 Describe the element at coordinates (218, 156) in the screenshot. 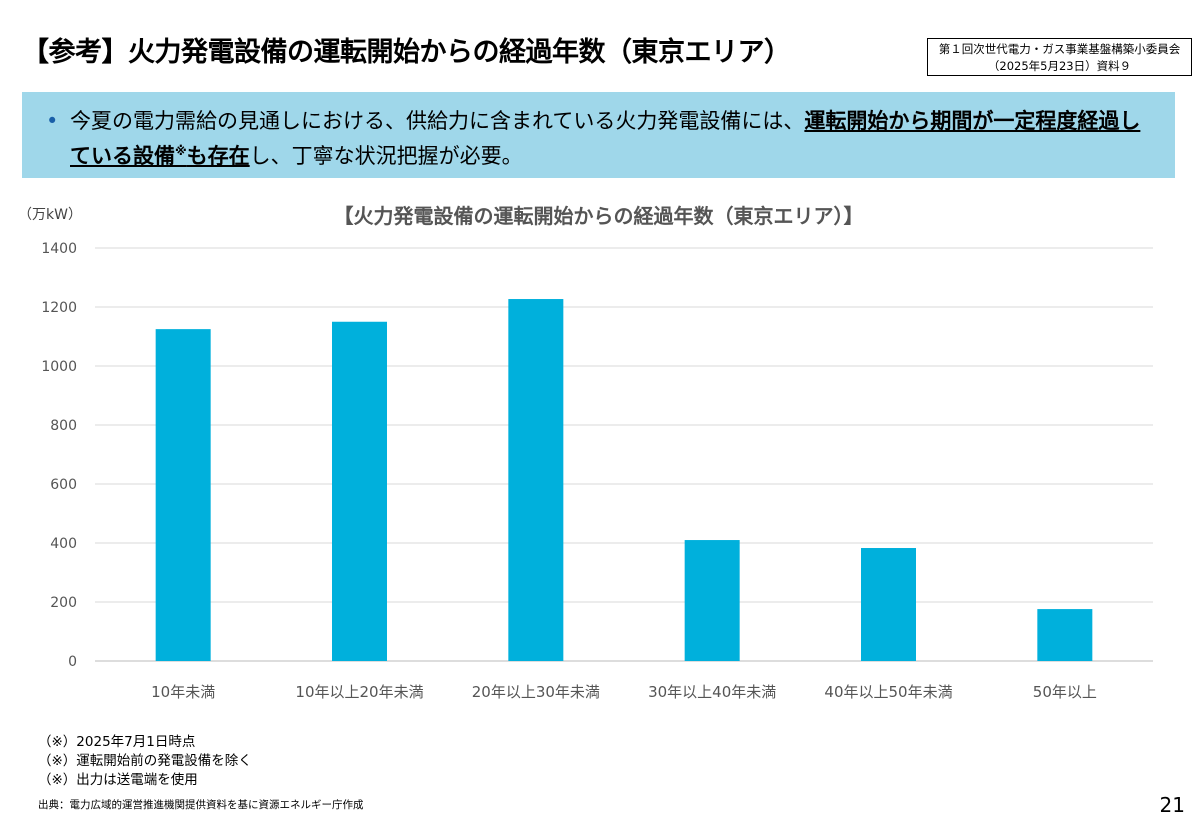

I see `banner-bold-2: も存在` at that location.